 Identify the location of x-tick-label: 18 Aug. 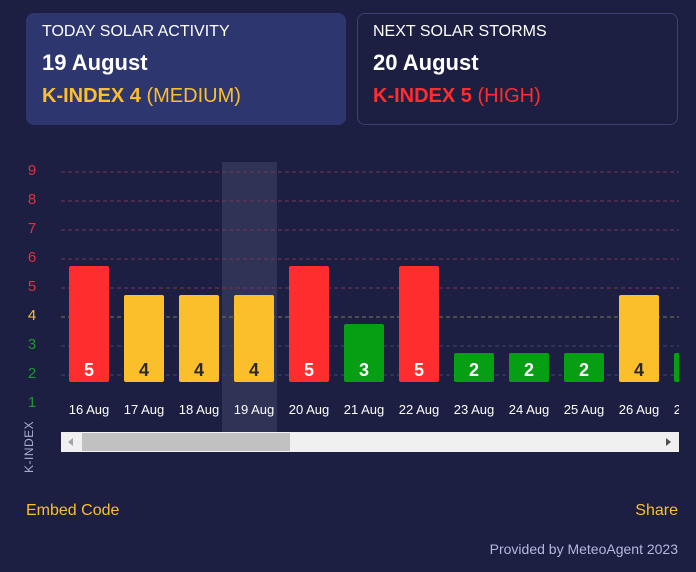
(199, 409).